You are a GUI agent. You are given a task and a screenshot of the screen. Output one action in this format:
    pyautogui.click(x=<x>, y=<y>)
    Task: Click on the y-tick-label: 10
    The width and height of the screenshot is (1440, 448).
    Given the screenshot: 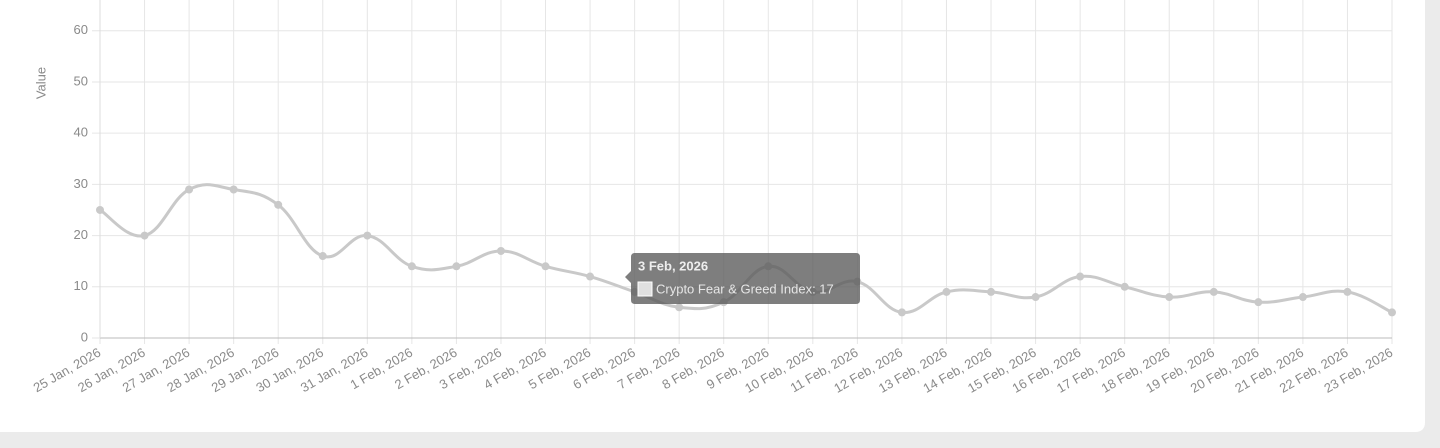 What is the action you would take?
    pyautogui.click(x=81, y=285)
    